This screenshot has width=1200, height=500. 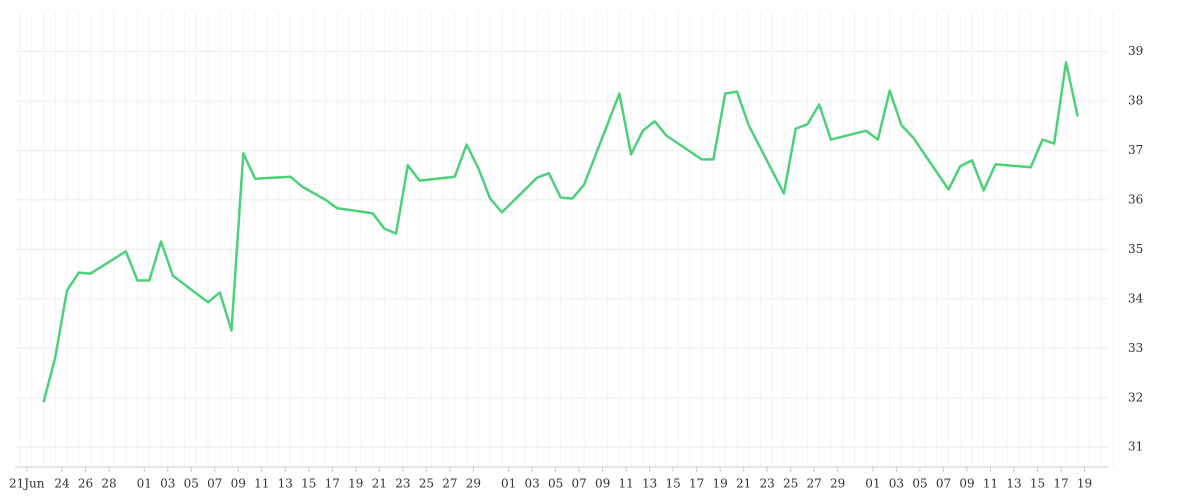 I want to click on y-tick-label: 36, so click(x=1135, y=199).